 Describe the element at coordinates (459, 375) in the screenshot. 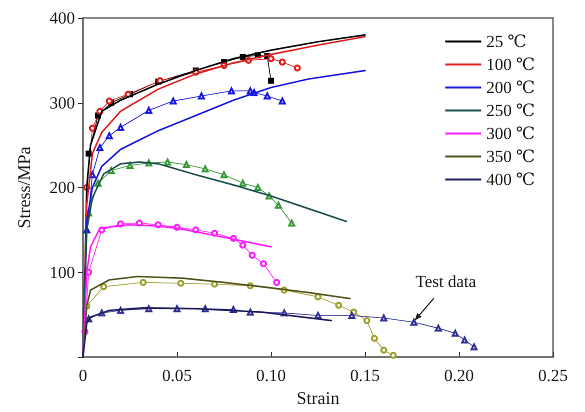

I see `x-tick-label: 0.20` at that location.